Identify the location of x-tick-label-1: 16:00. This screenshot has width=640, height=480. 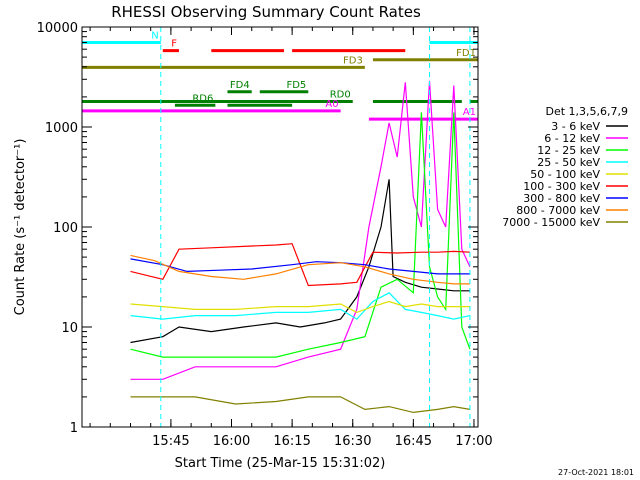
(231, 441).